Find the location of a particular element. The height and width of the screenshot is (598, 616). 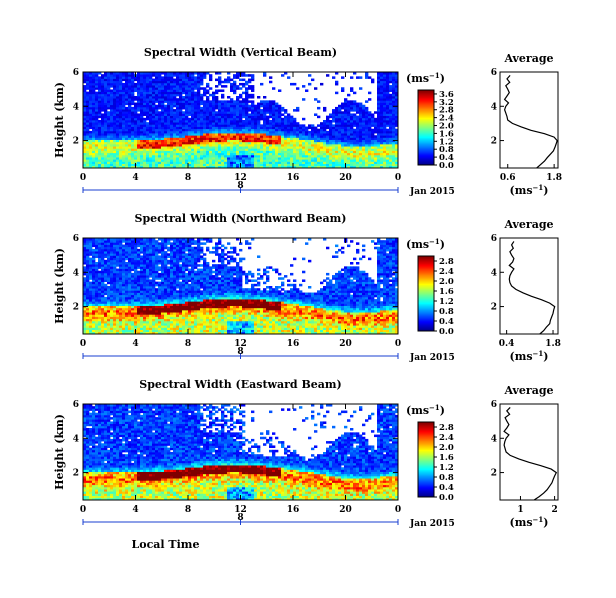

average-x-tick-label: 1 is located at coordinates (520, 510).